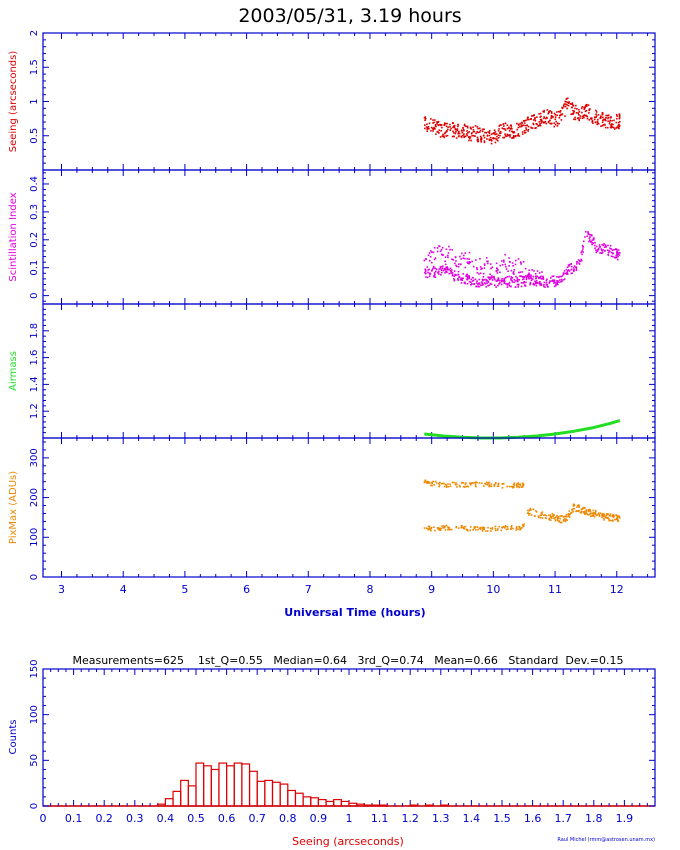  What do you see at coordinates (431, 589) in the screenshot?
I see `x-tick-label: 9` at bounding box center [431, 589].